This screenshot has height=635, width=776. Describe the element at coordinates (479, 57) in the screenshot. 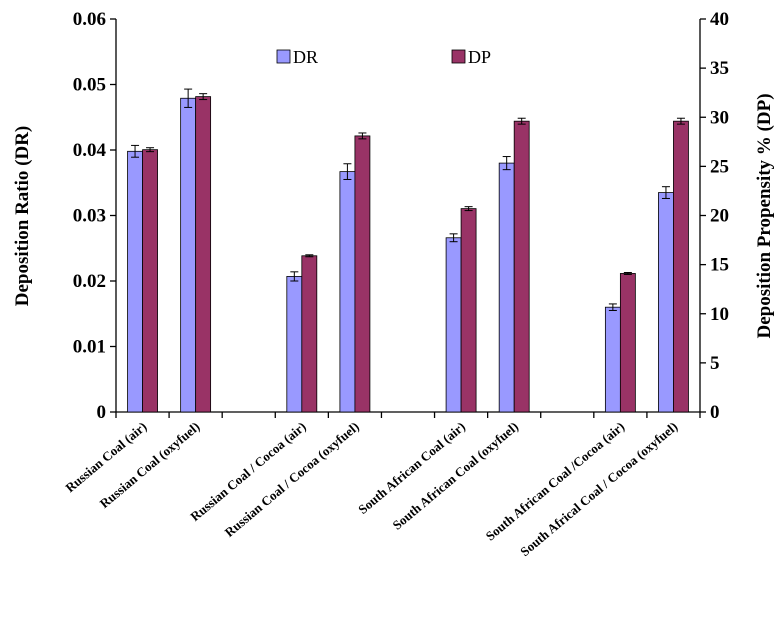

I see `legend-label-dp: DP` at that location.